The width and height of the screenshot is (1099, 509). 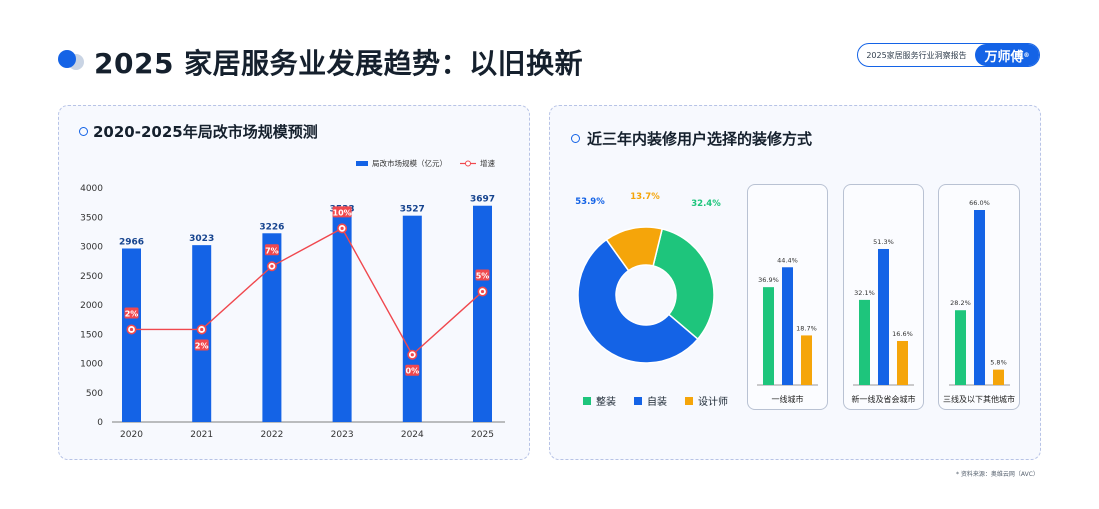 I want to click on legend-bar-swatch, so click(x=362, y=163).